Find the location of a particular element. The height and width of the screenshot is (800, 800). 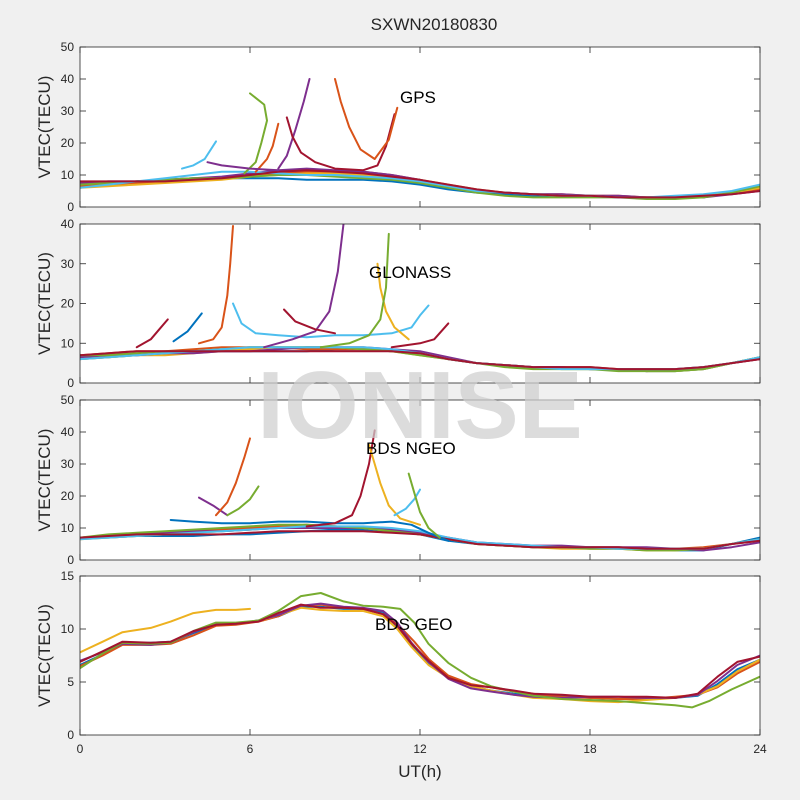

figure-title: SXWN20180830 is located at coordinates (434, 24).